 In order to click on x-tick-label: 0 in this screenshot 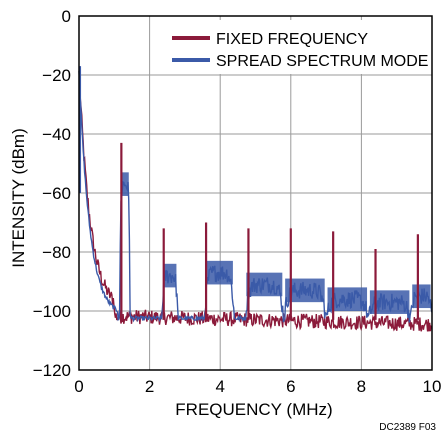, I will do `click(78, 386)`.